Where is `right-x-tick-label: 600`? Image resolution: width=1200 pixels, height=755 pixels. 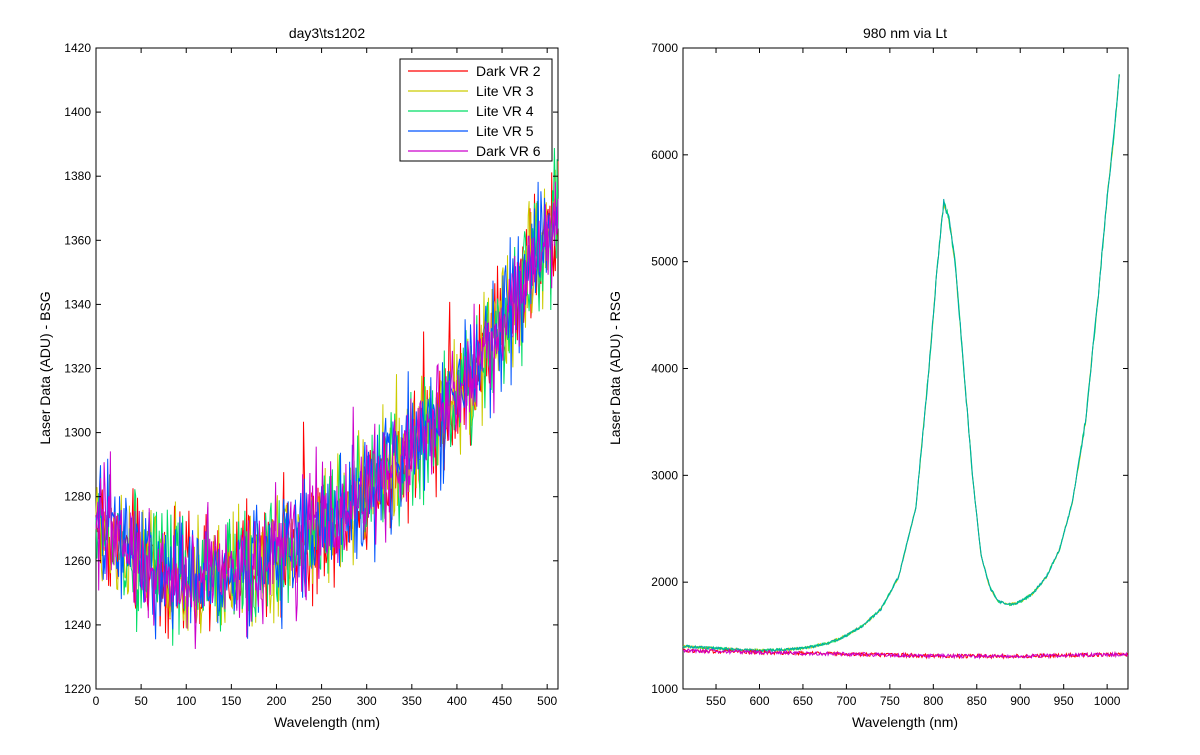
right-x-tick-label: 600 is located at coordinates (759, 701).